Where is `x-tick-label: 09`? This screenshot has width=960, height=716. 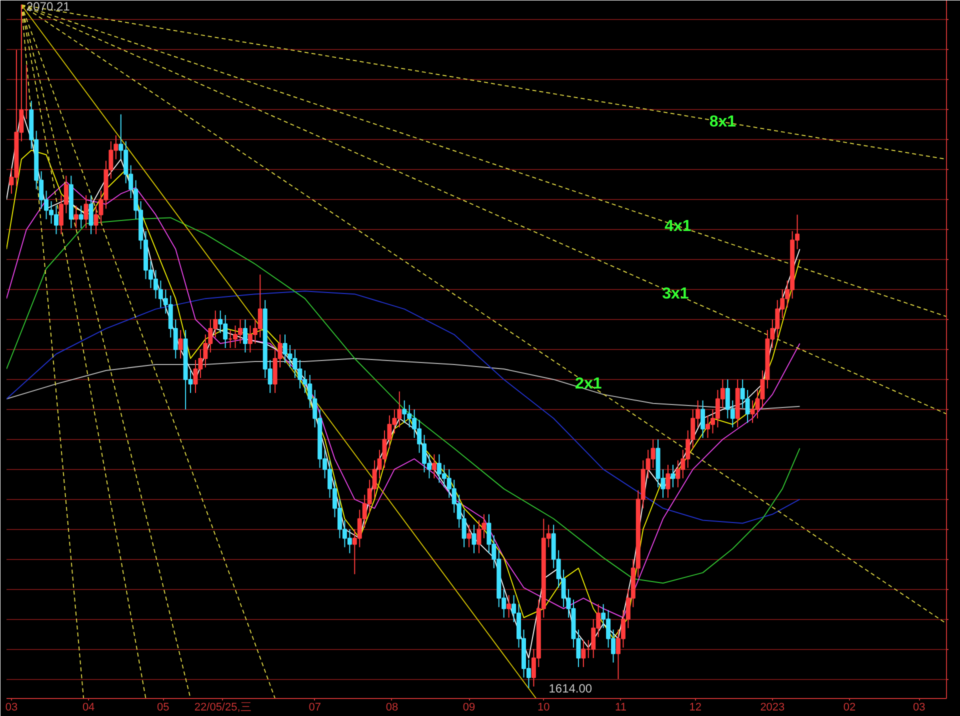 x-tick-label: 09 is located at coordinates (469, 708).